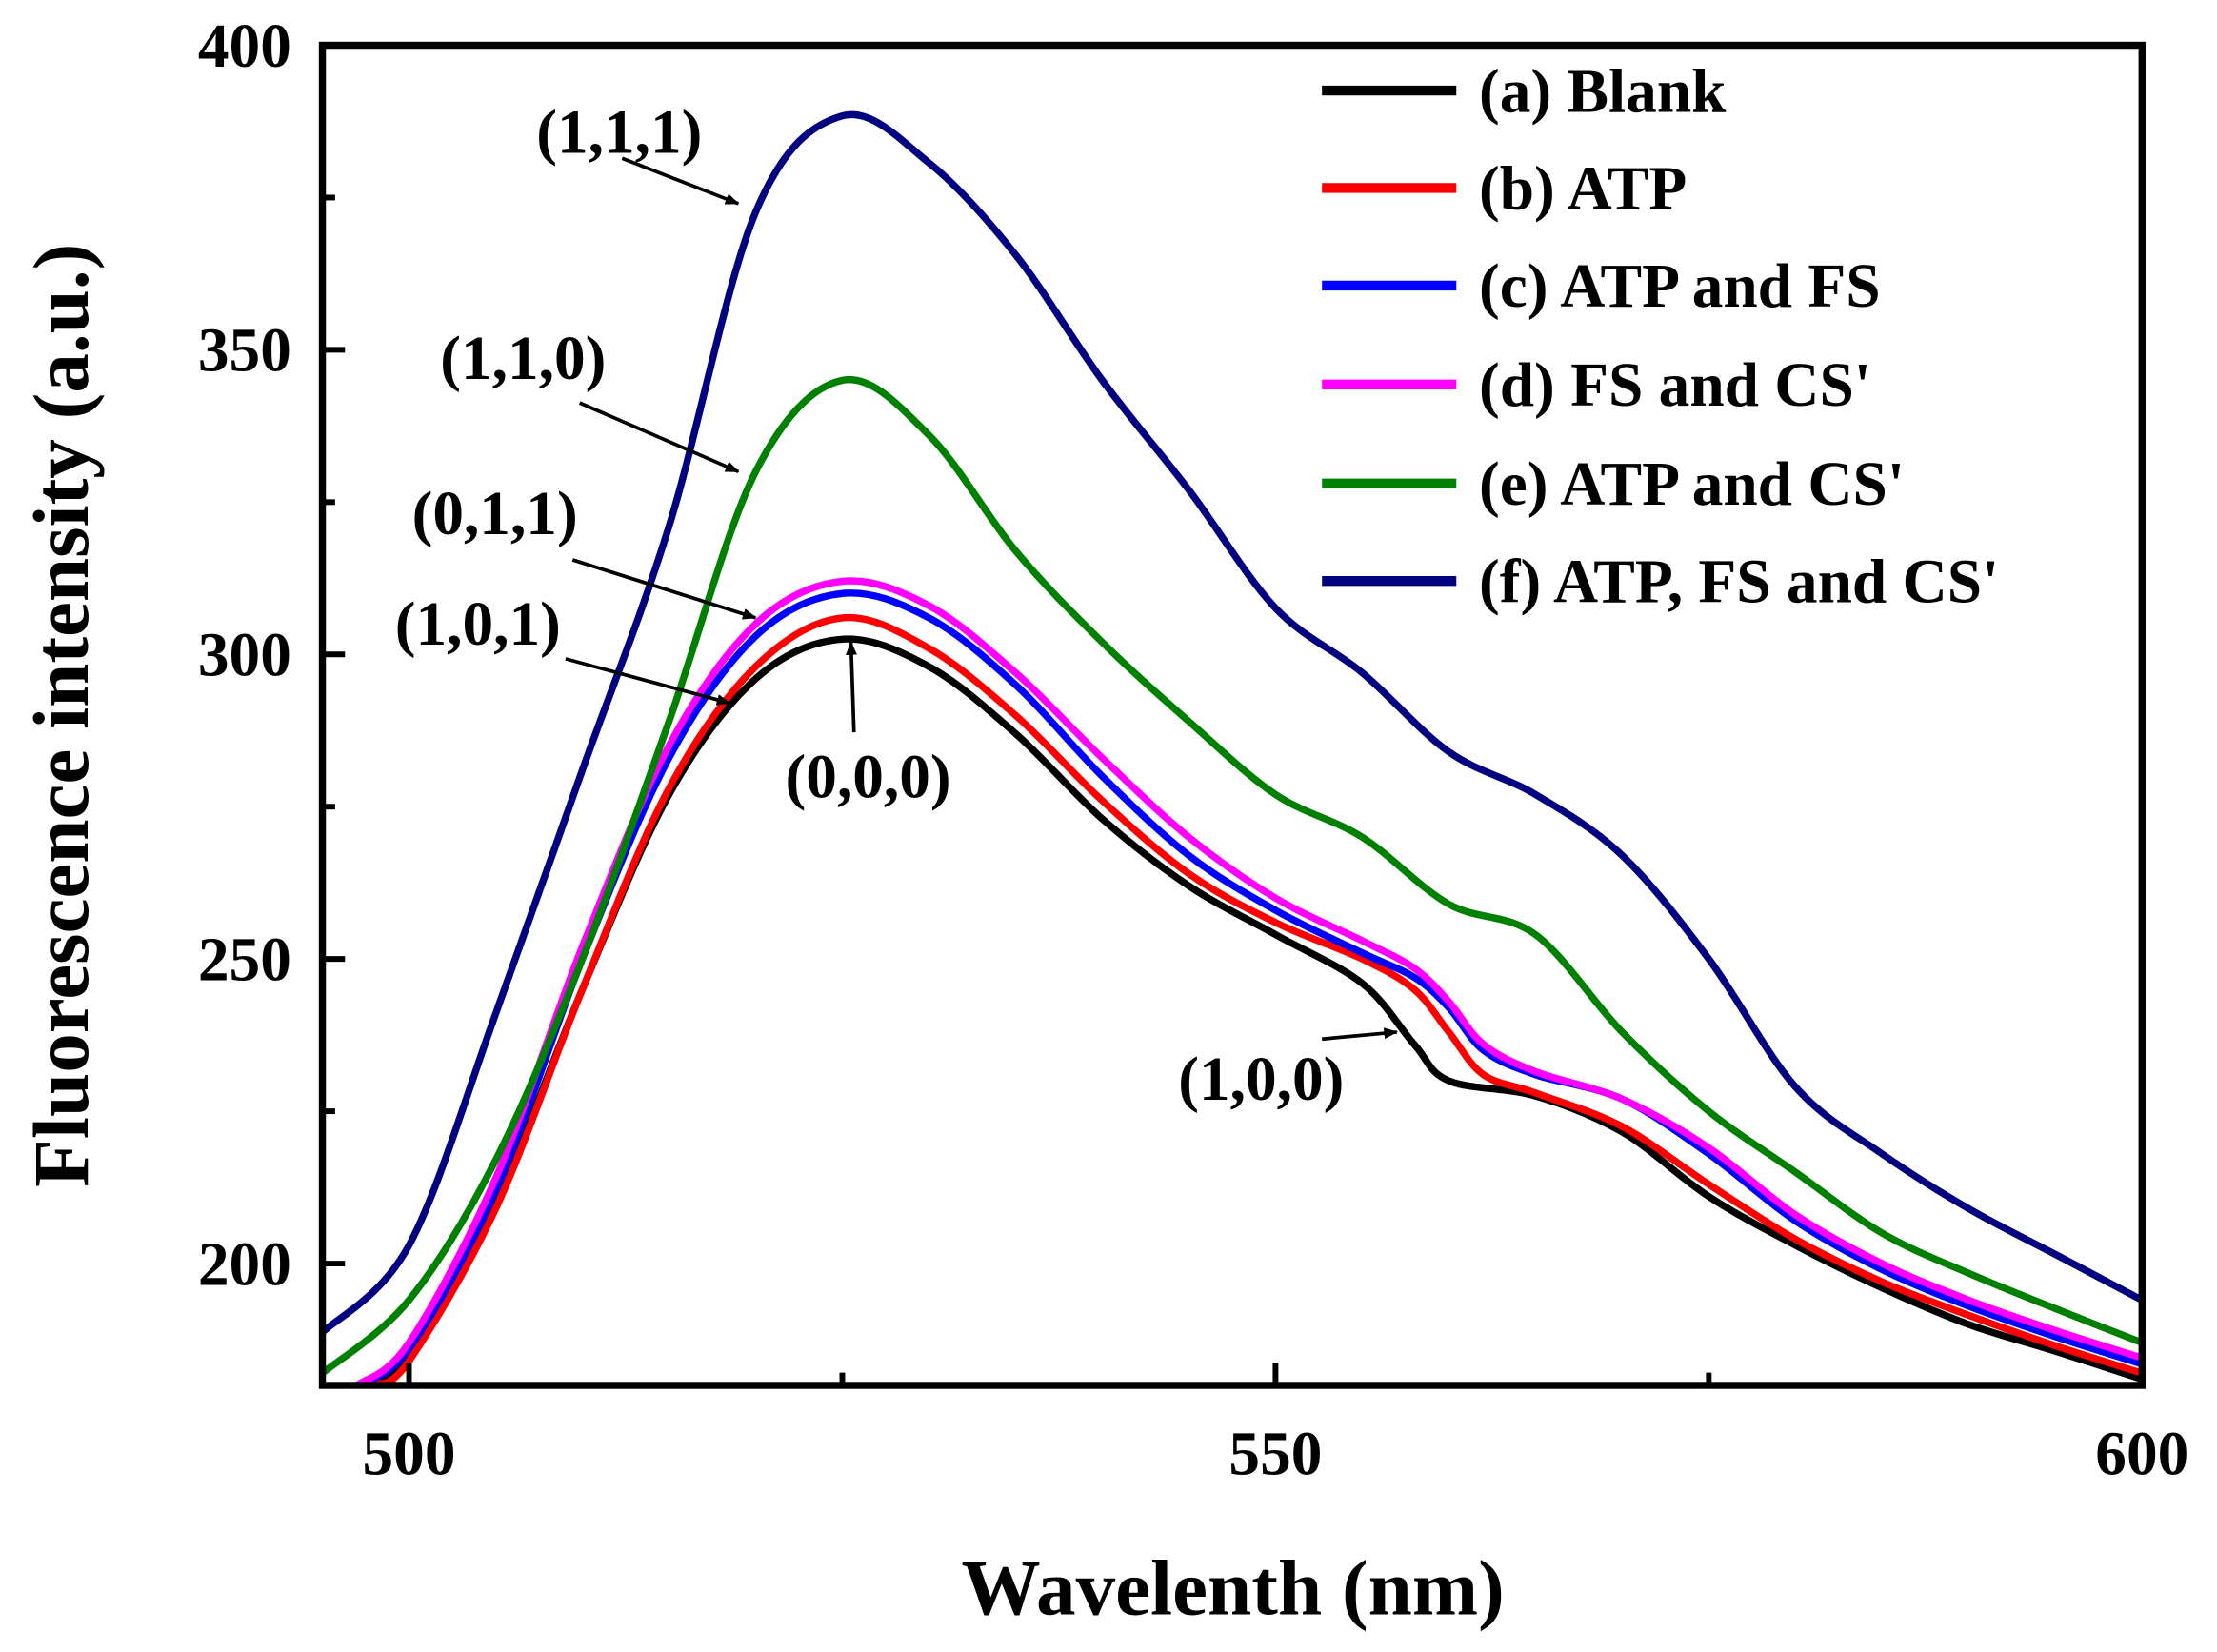  Describe the element at coordinates (495, 514) in the screenshot. I see `annotation-label: (0,1,1)` at that location.